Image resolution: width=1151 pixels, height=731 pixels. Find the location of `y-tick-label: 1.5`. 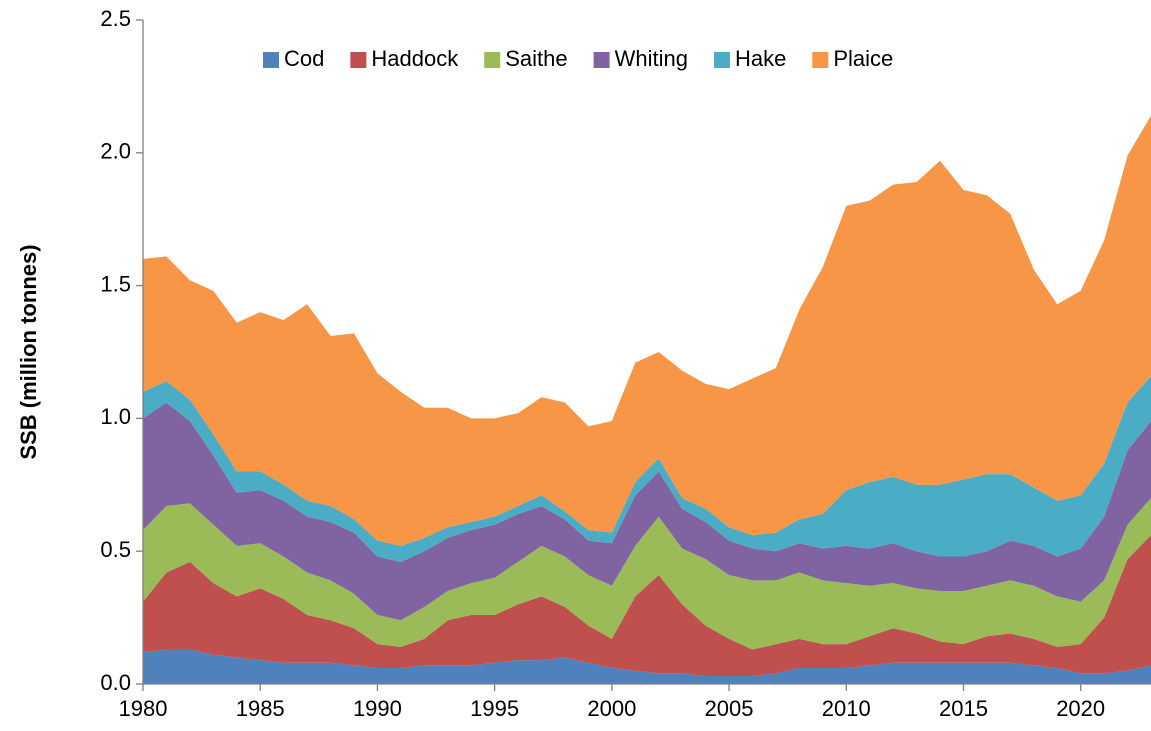

y-tick-label: 1.5 is located at coordinates (115, 283).